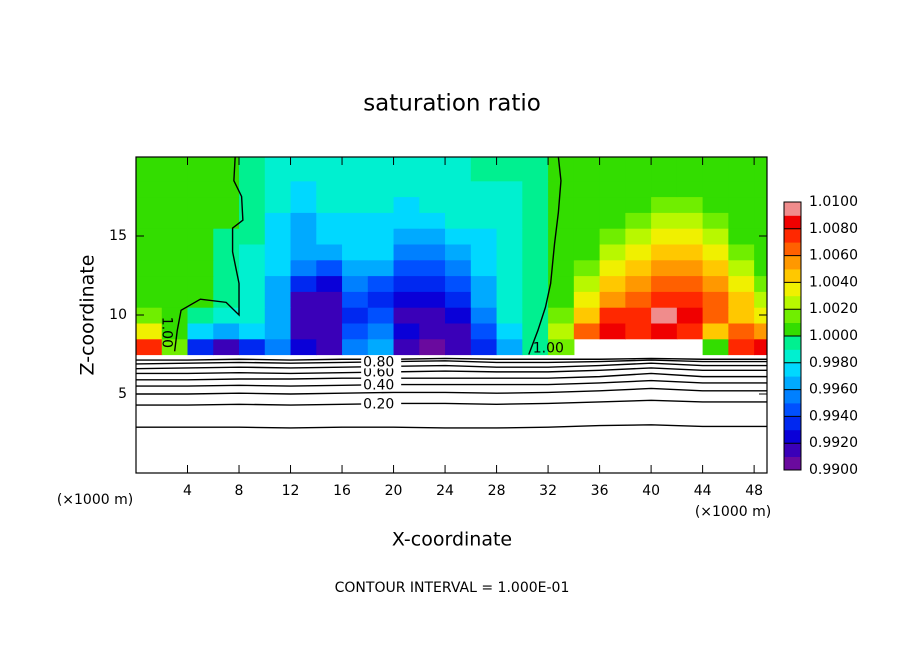 The image size is (904, 654). Describe the element at coordinates (733, 512) in the screenshot. I see `x-unit: (×1000 m)` at that location.